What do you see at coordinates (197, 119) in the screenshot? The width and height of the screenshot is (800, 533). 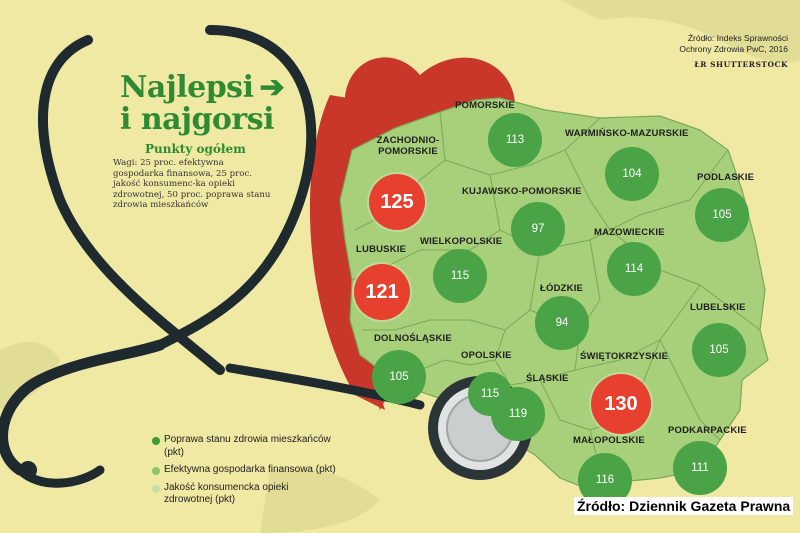 I see `title-line-2: i najgorsi` at bounding box center [197, 119].